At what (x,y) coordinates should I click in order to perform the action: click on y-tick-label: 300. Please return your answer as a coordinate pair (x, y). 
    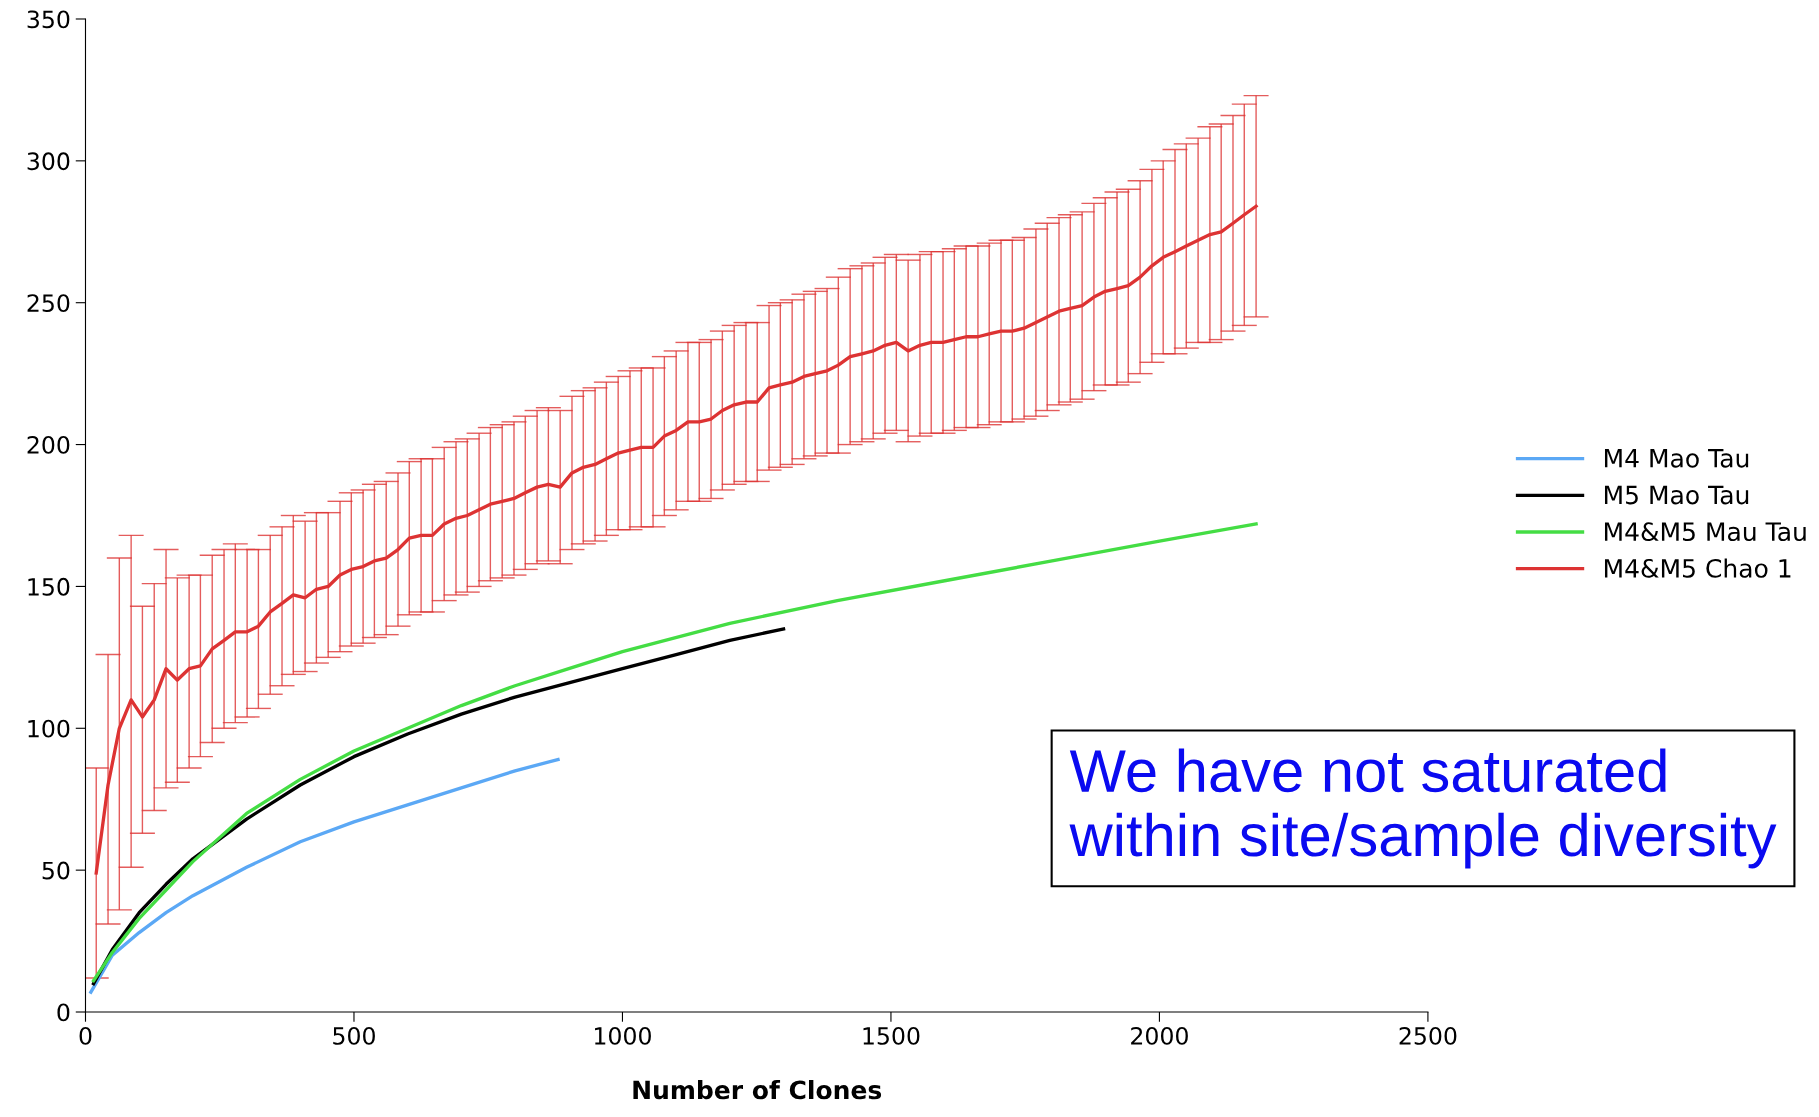
    Looking at the image, I should click on (48, 161).